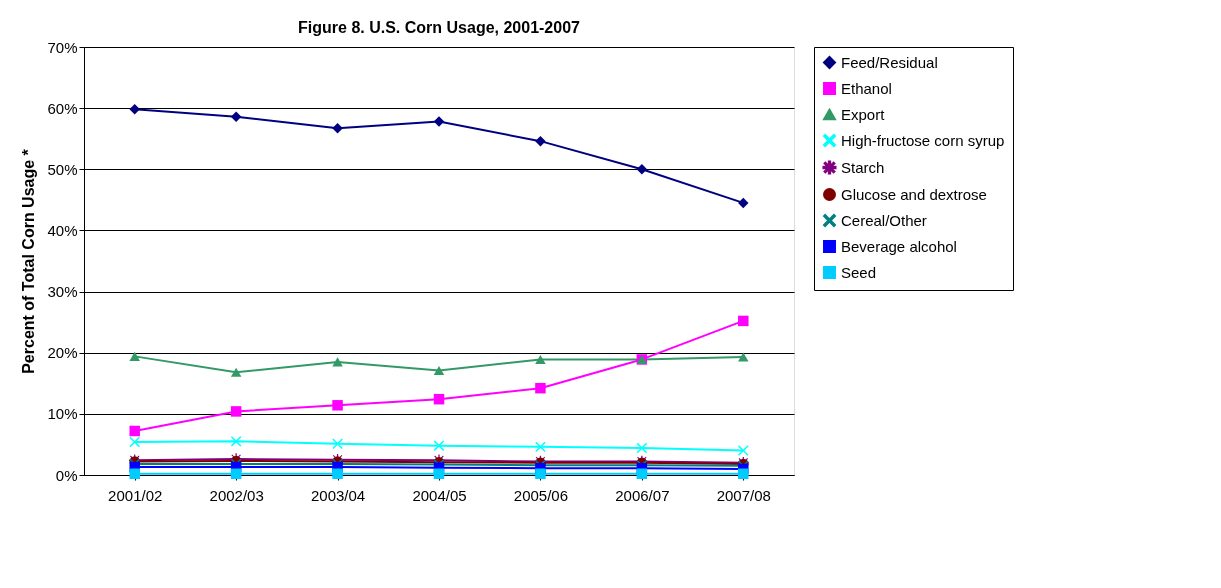 The height and width of the screenshot is (588, 1221). I want to click on legend-label: Export, so click(863, 114).